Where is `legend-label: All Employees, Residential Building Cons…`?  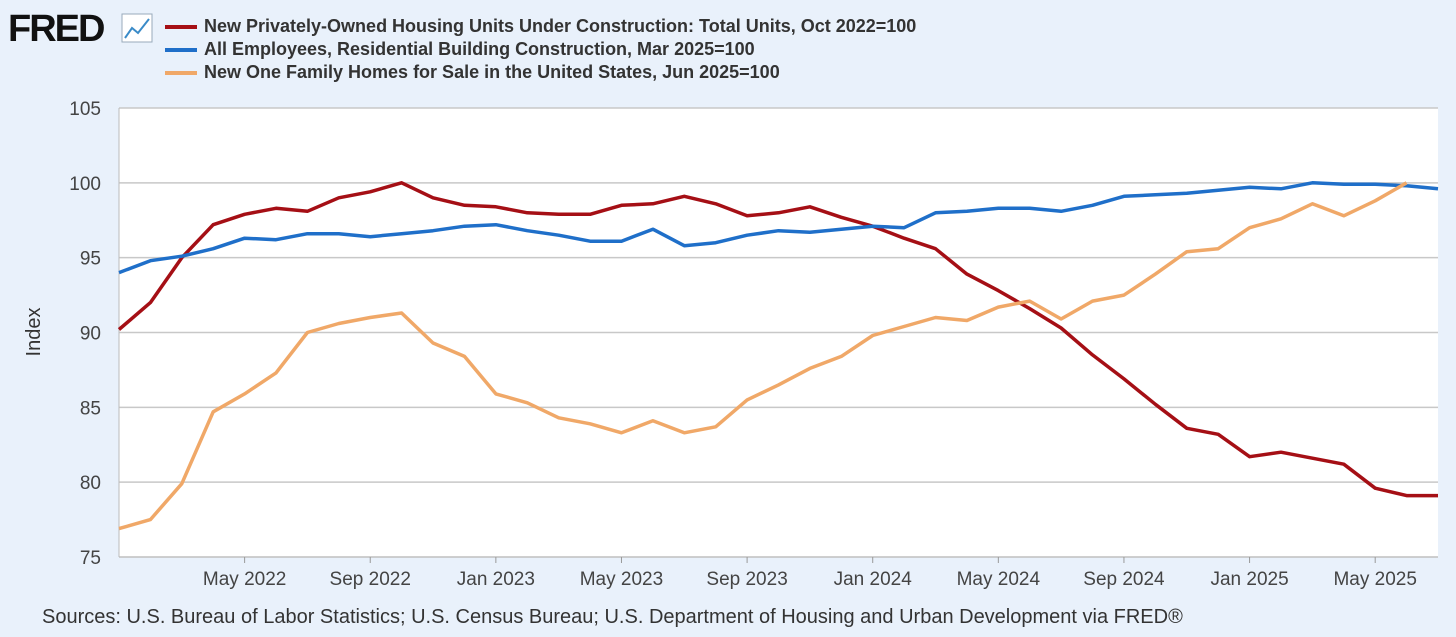
legend-label: All Employees, Residential Building Cons… is located at coordinates (479, 49).